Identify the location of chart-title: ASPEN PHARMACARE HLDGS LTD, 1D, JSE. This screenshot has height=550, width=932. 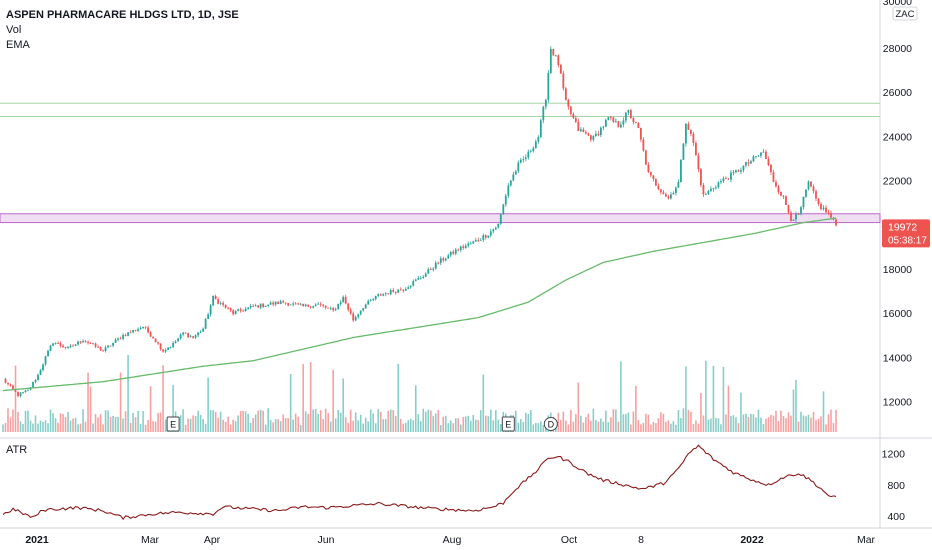
(122, 15).